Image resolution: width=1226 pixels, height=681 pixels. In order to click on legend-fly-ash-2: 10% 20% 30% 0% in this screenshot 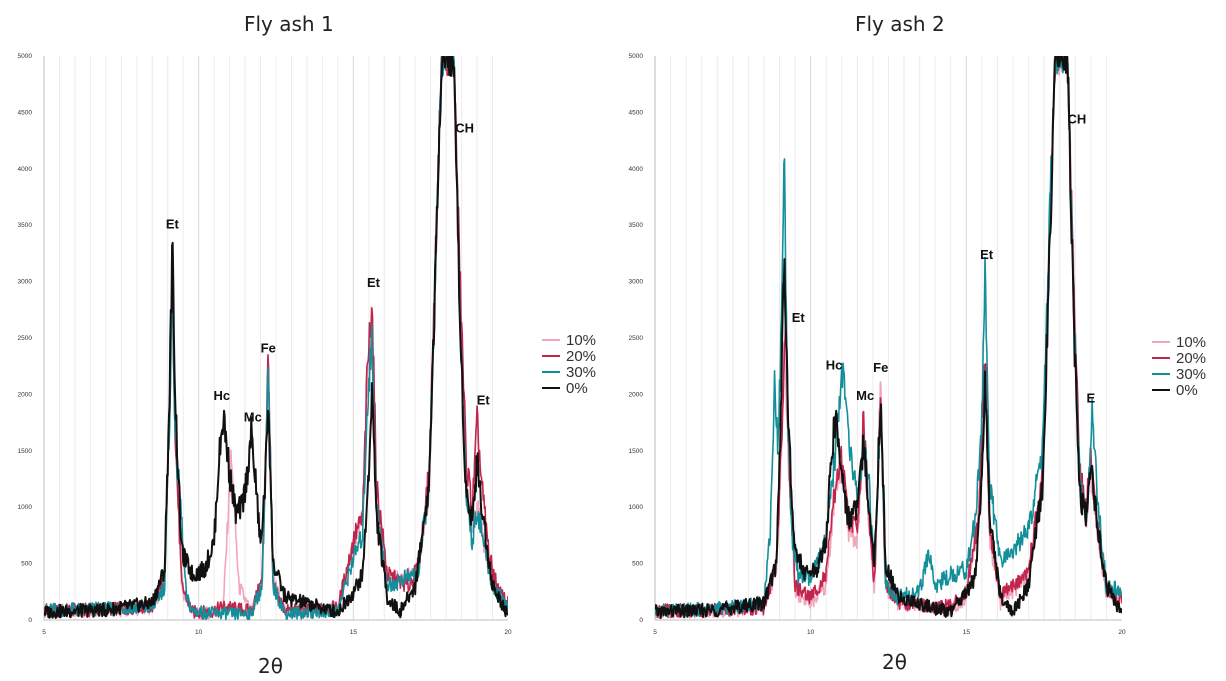, I will do `click(1179, 366)`.